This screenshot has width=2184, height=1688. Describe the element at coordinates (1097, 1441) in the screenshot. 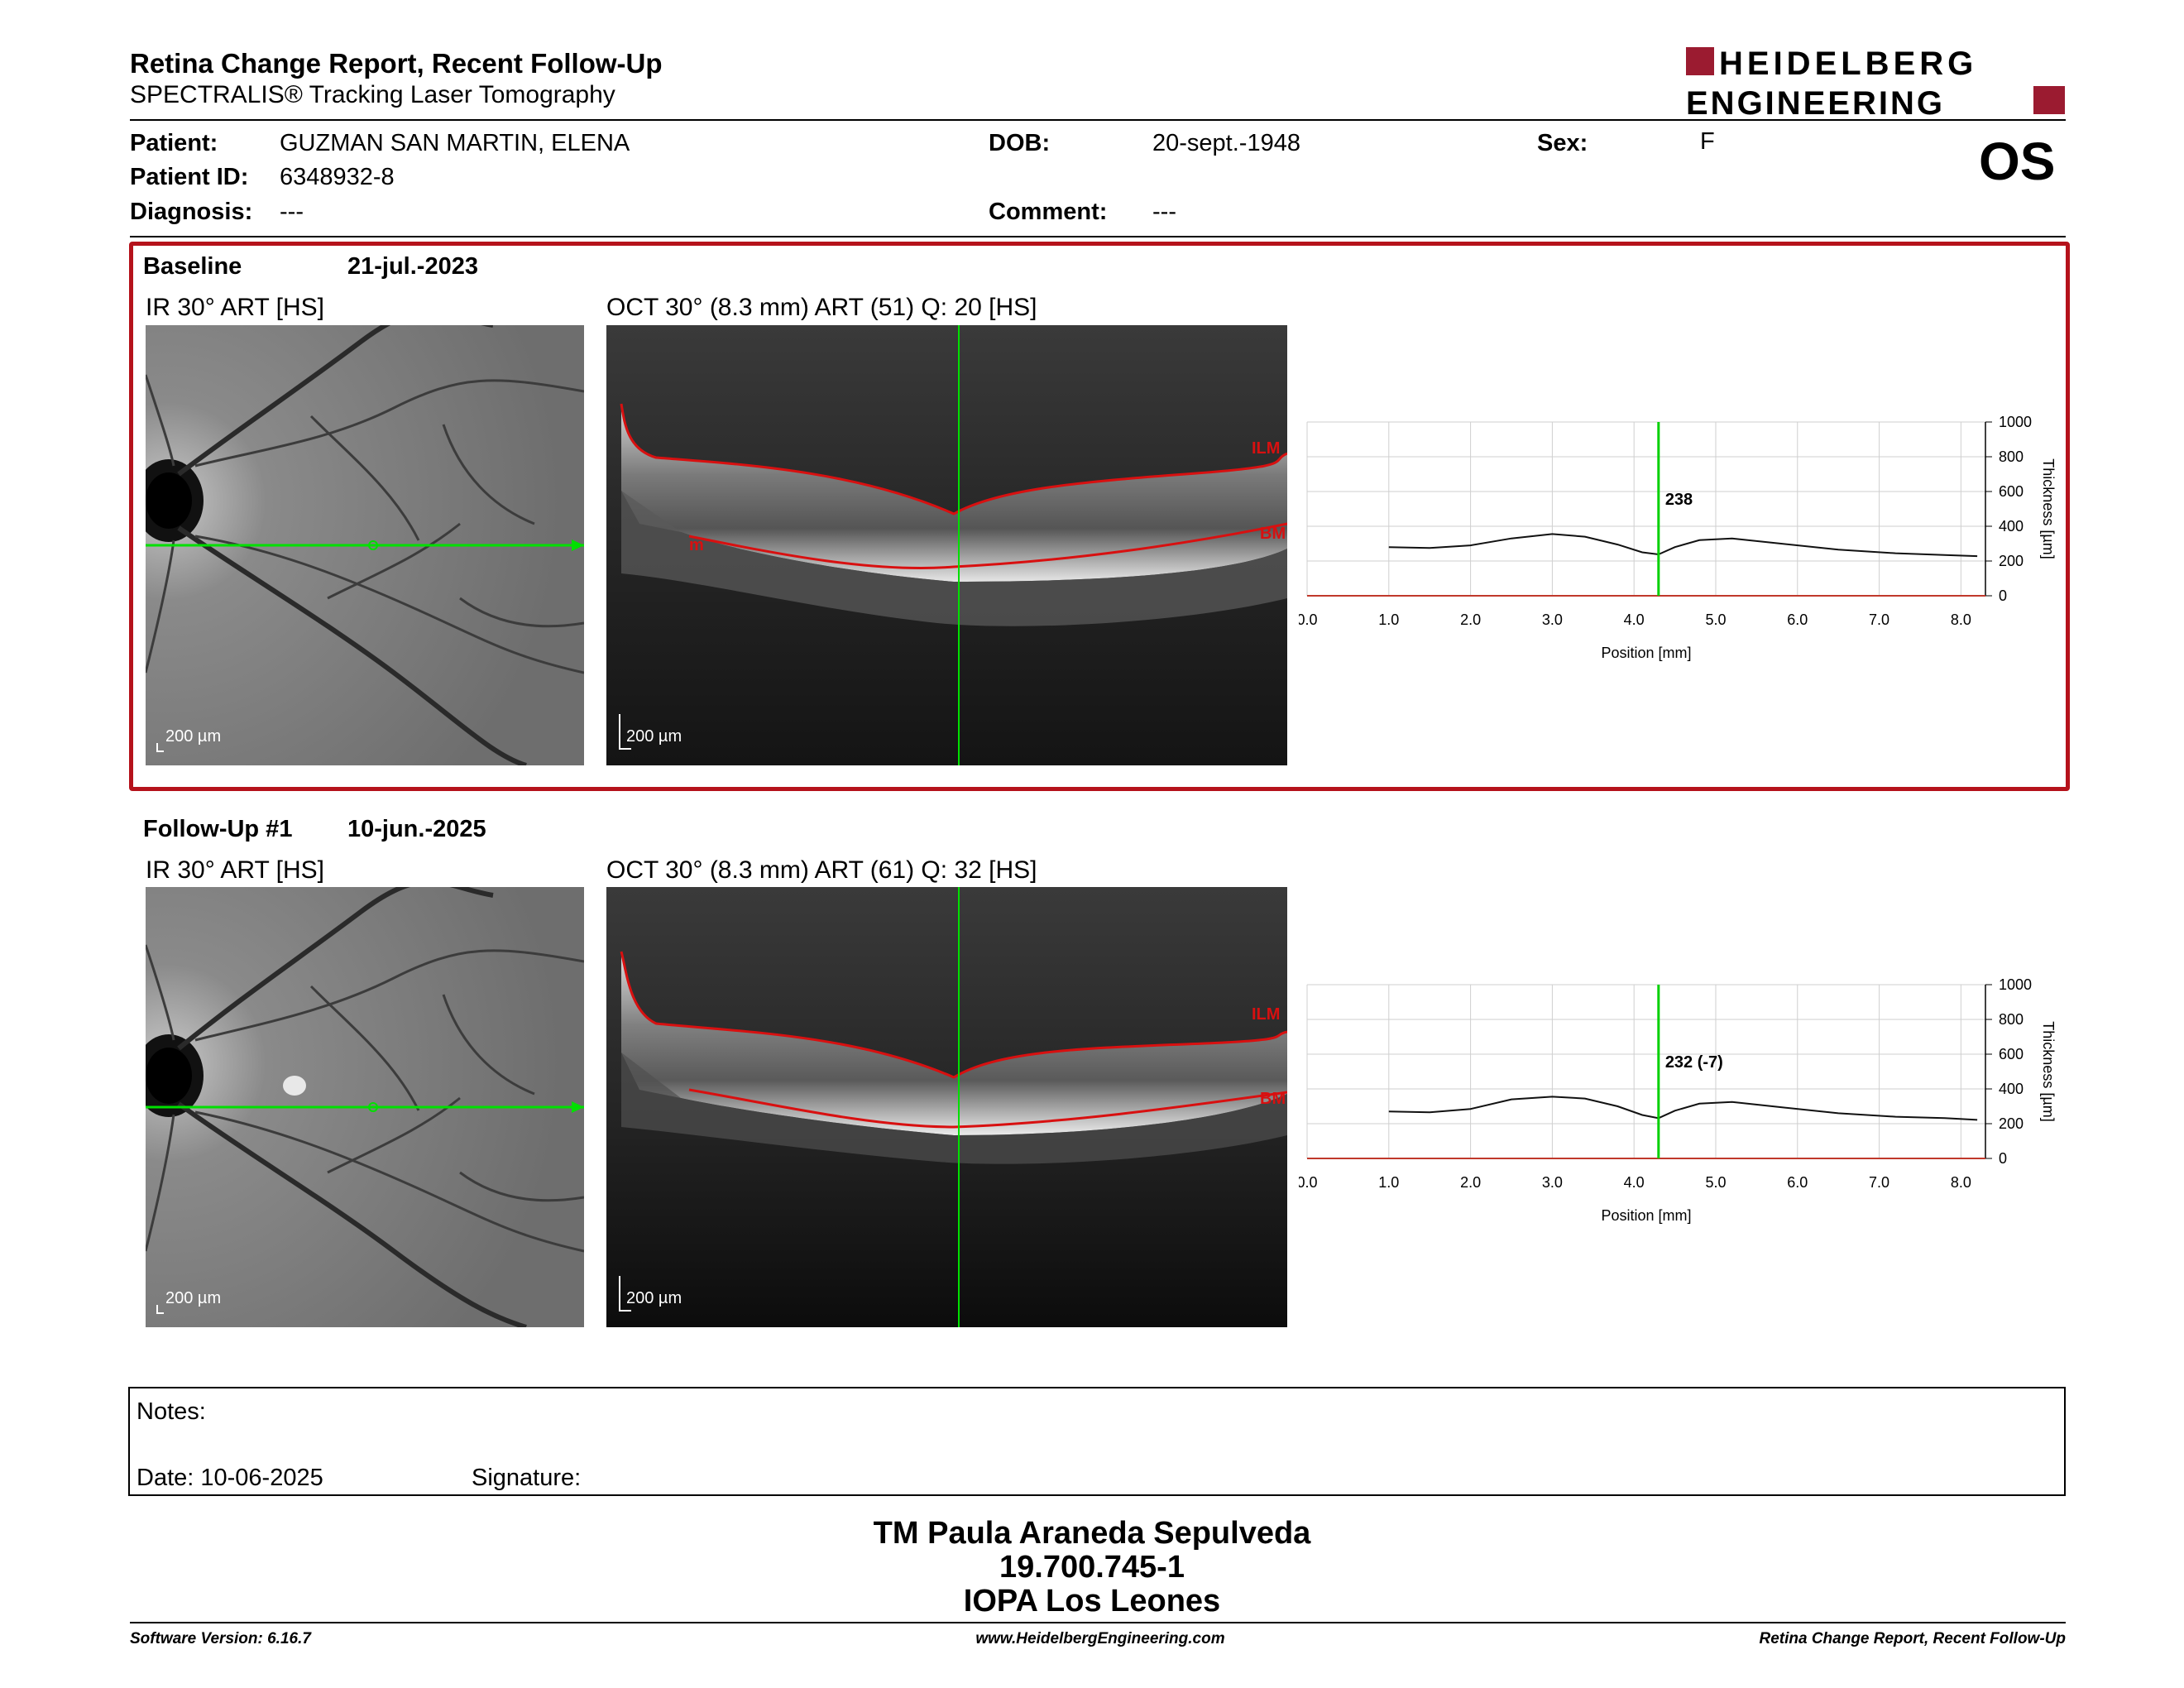

I see `notes-box` at that location.